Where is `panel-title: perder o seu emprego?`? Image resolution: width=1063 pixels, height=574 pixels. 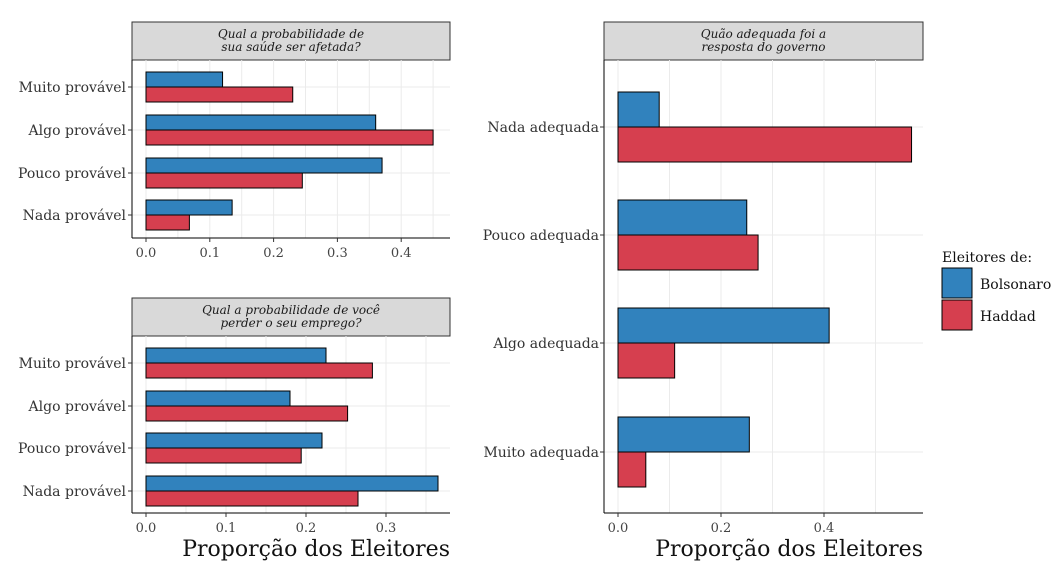
panel-title: perder o seu emprego? is located at coordinates (291, 323).